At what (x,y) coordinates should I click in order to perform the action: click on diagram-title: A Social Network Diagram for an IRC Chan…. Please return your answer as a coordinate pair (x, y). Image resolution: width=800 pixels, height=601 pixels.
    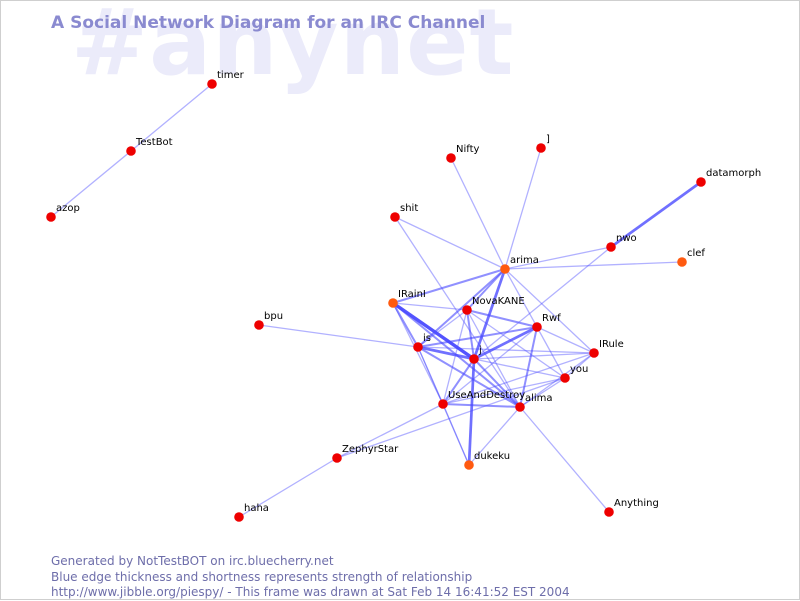
    Looking at the image, I should click on (268, 23).